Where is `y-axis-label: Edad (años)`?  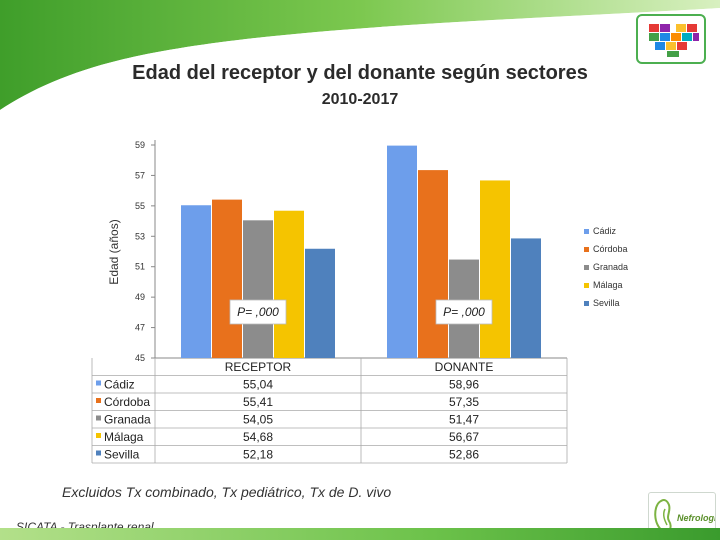 y-axis-label: Edad (años) is located at coordinates (114, 251).